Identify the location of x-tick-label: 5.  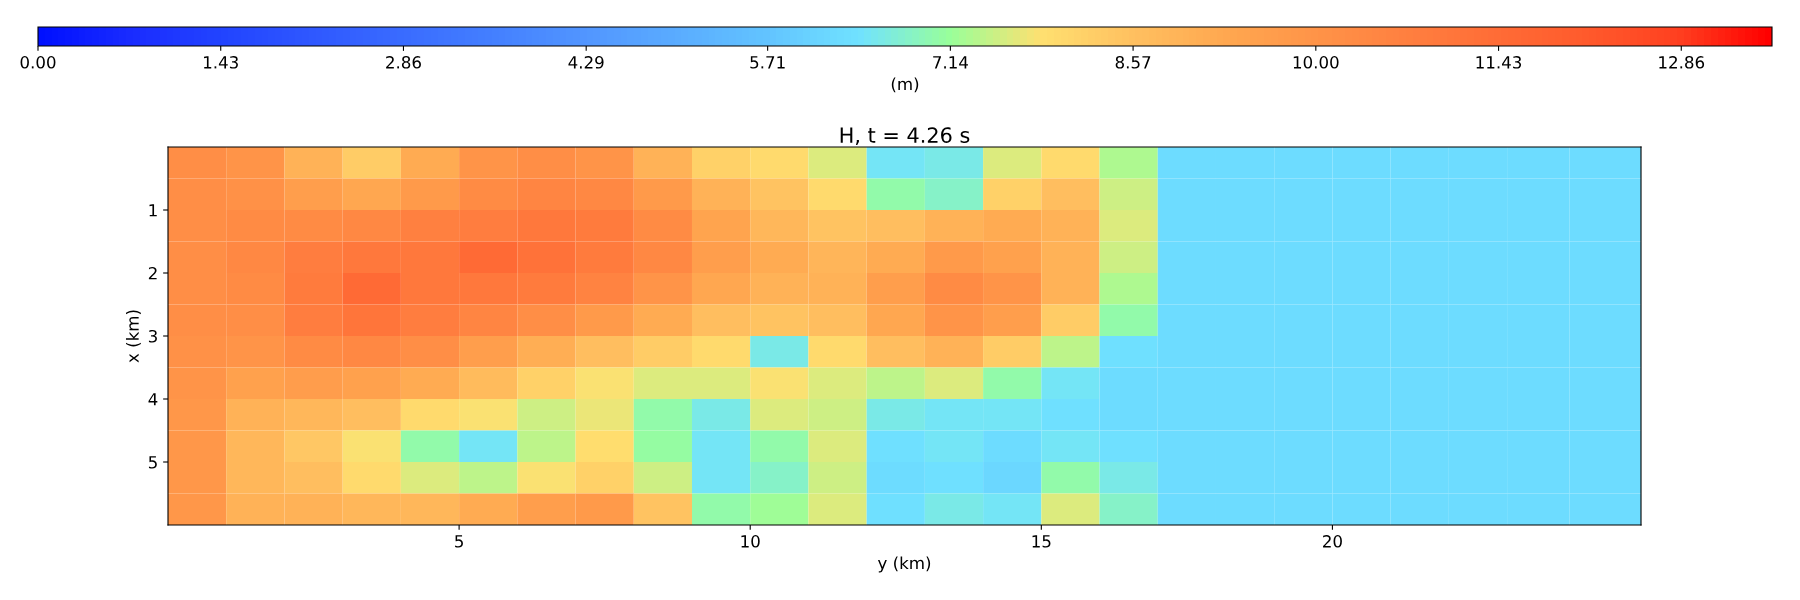
(459, 541).